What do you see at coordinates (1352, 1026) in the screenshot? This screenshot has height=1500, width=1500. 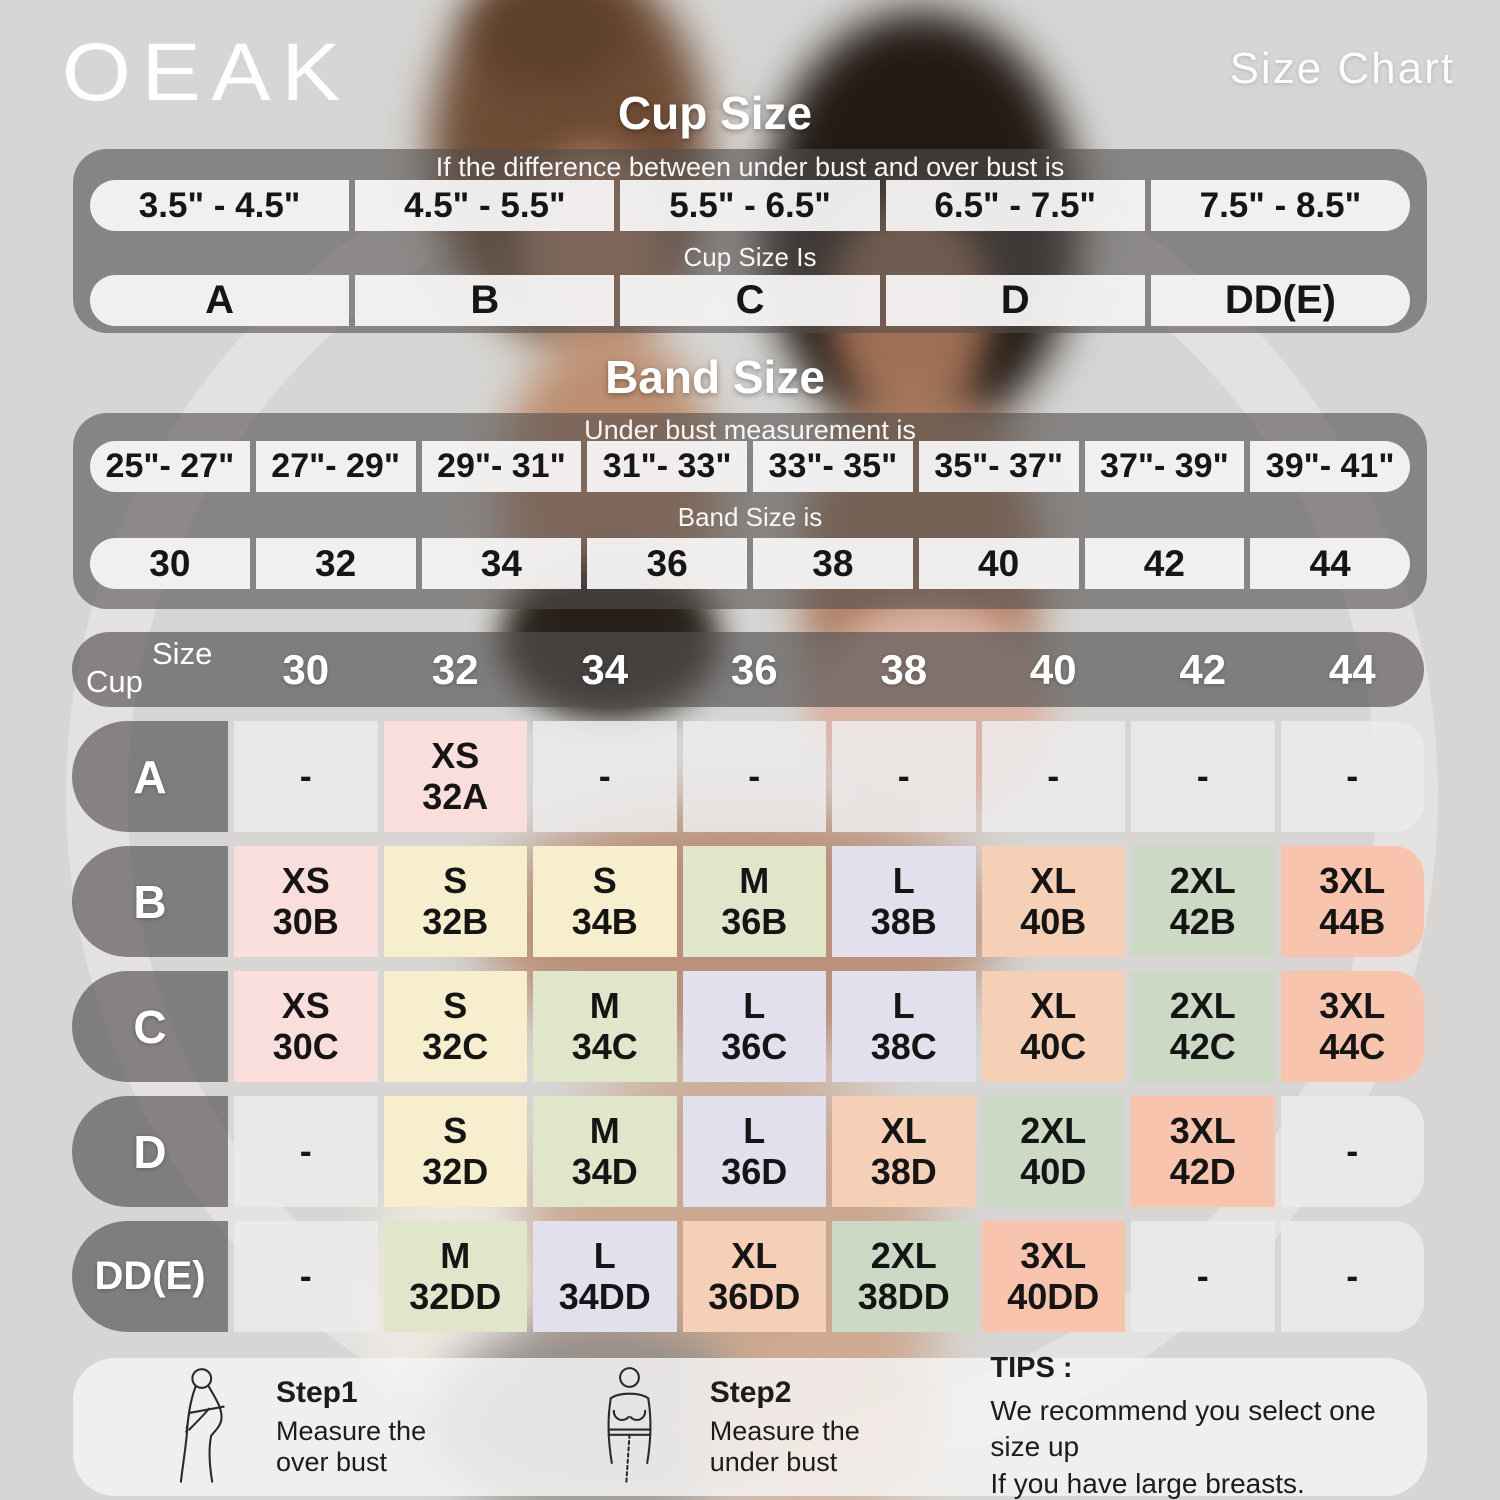 I see `matrix-cell: 3XL 44C` at bounding box center [1352, 1026].